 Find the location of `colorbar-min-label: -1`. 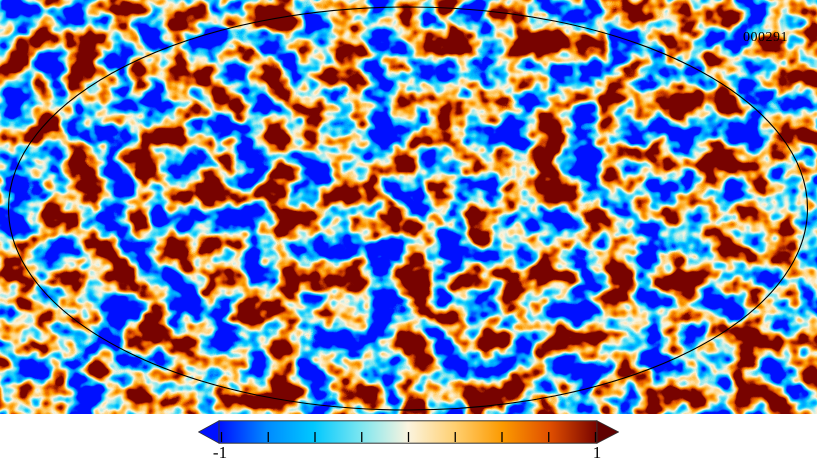

colorbar-min-label: -1 is located at coordinates (220, 452).